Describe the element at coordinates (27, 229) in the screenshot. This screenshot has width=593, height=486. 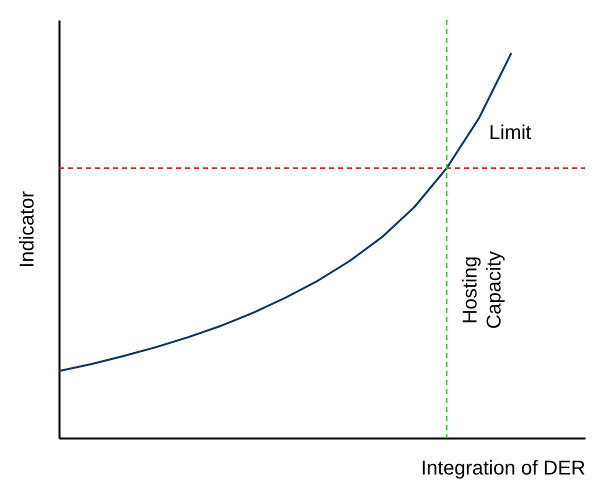
I see `y-axis-title: Indicator` at that location.